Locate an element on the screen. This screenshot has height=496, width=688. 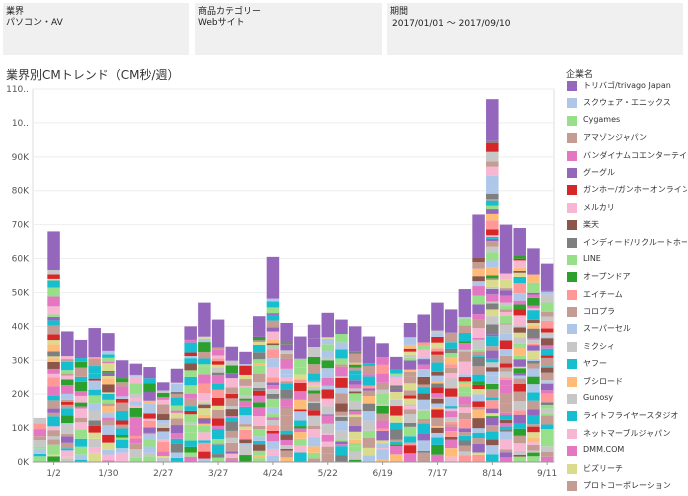
filter-period: 期間 2017/01/01 ～ 2017/09/10 is located at coordinates (535, 29).